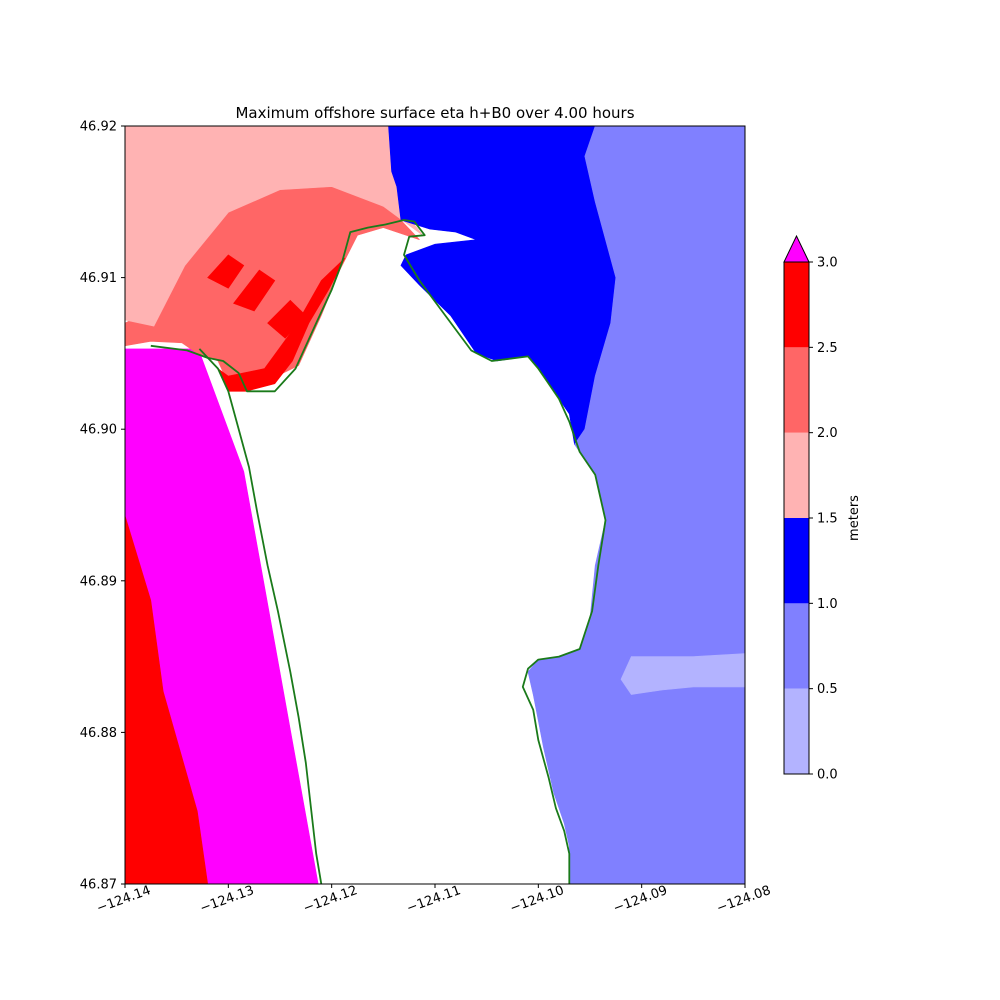  I want to click on region-2.5-3.0-spot-2, so click(254, 290).